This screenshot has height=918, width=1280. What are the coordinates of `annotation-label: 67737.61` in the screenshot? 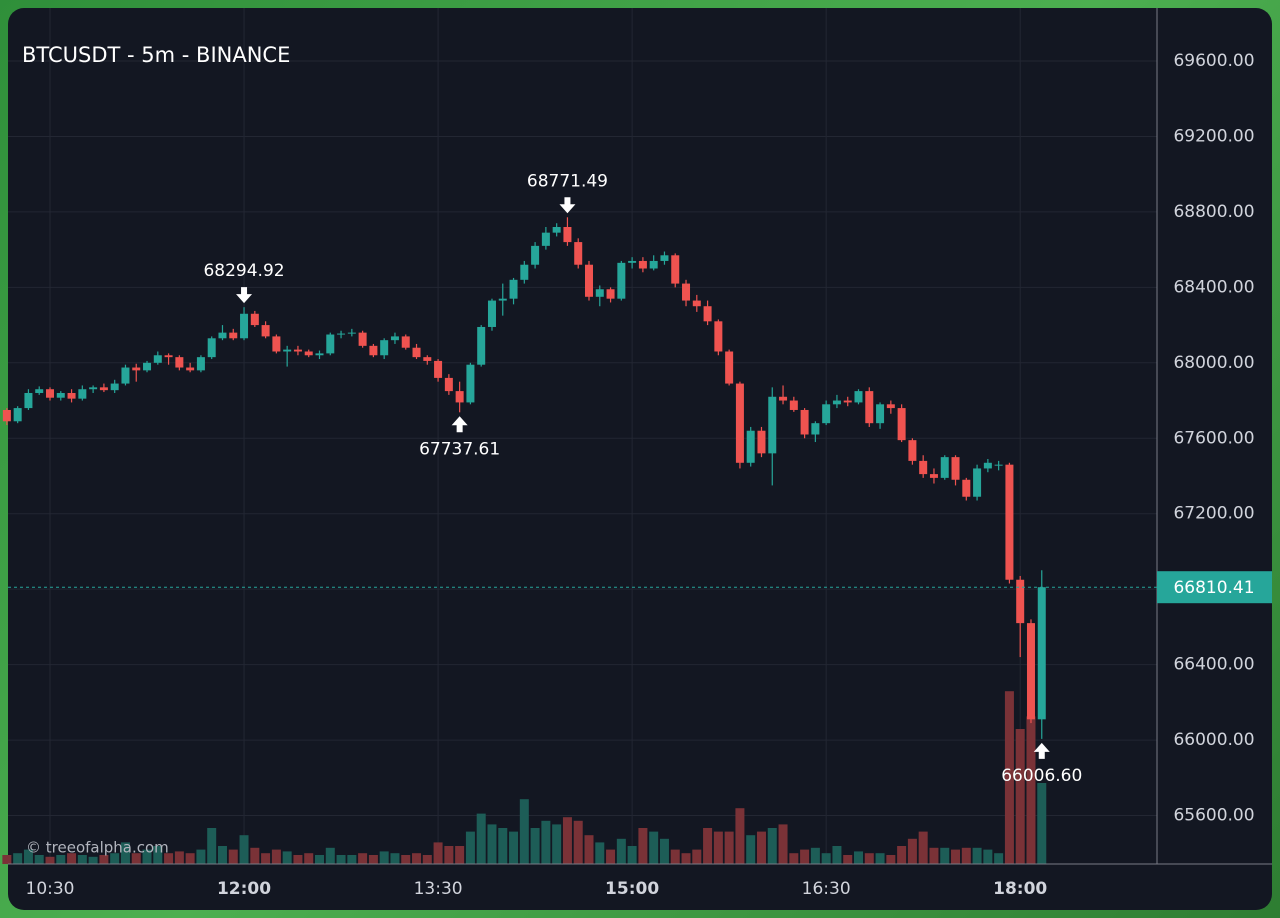 It's located at (459, 449).